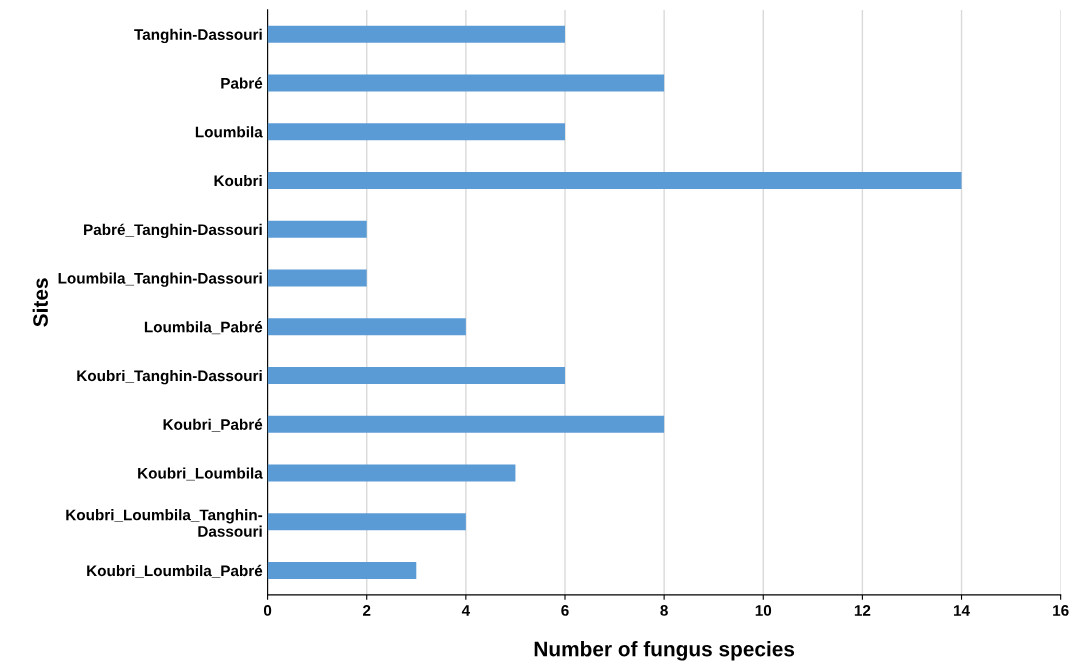 The width and height of the screenshot is (1079, 661). I want to click on x-axis-title: Number of fungus species, so click(664, 651).